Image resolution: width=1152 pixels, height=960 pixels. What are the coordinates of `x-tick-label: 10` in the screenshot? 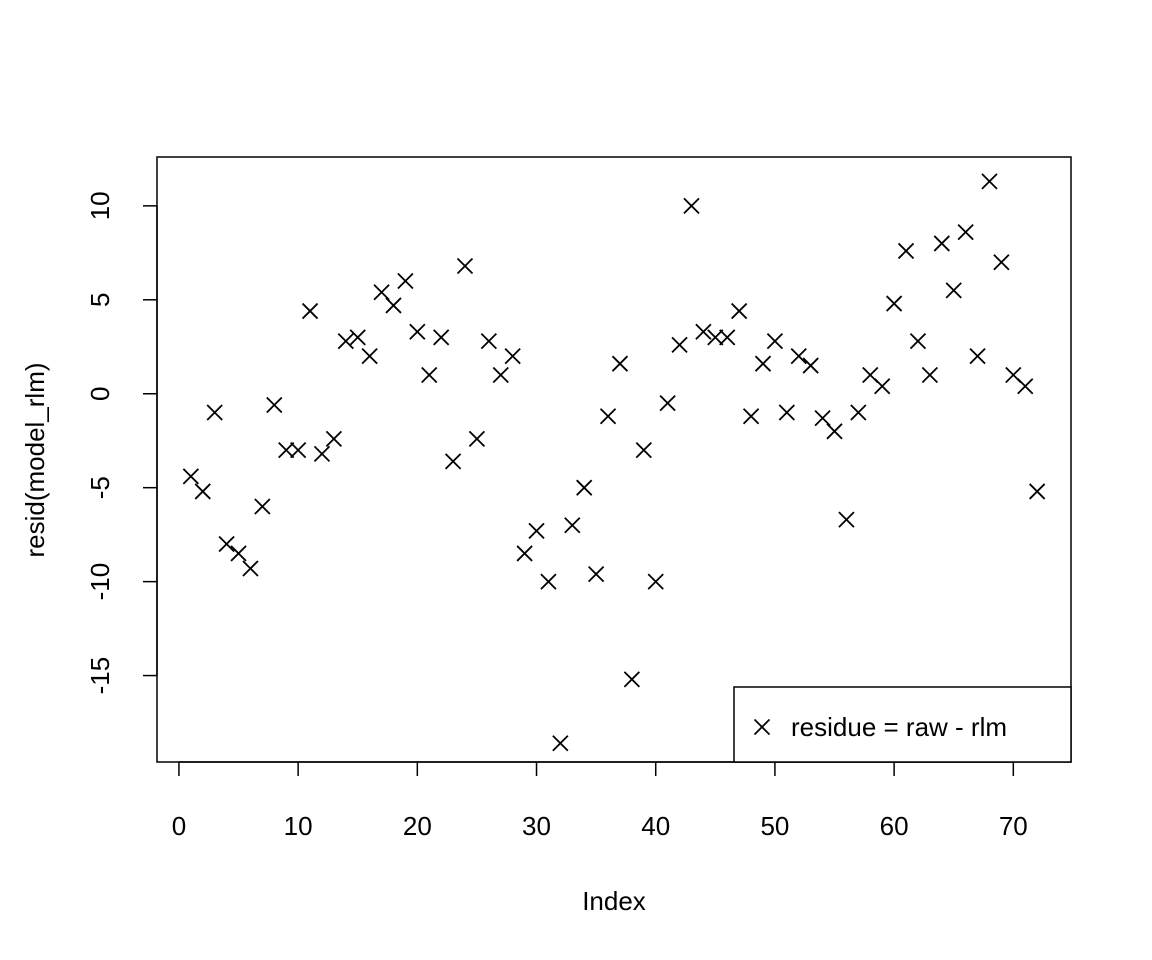 It's located at (298, 826).